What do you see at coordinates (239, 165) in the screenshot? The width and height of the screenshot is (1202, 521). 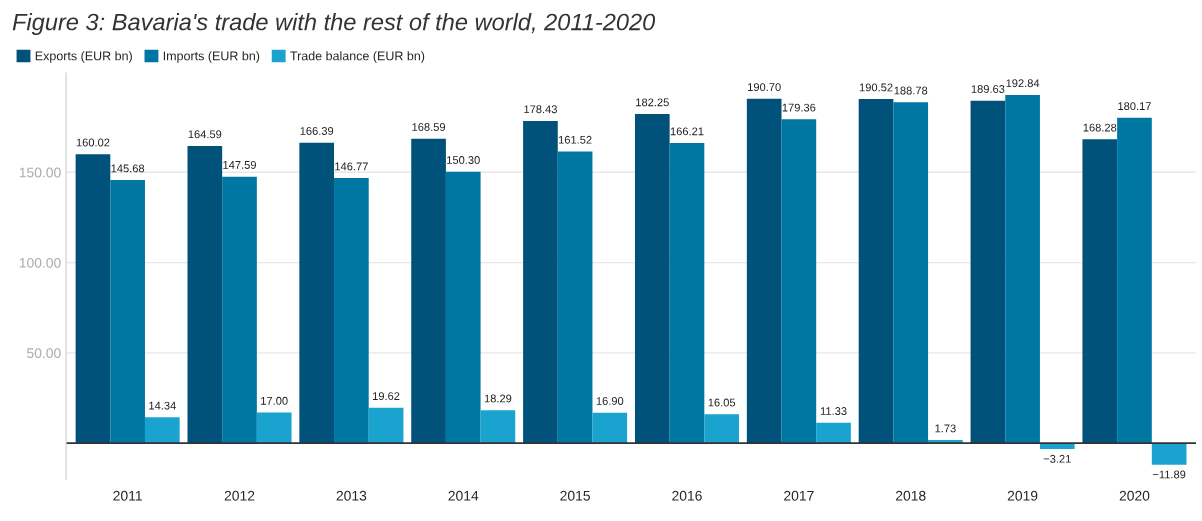 I see `data-label: 147.59` at bounding box center [239, 165].